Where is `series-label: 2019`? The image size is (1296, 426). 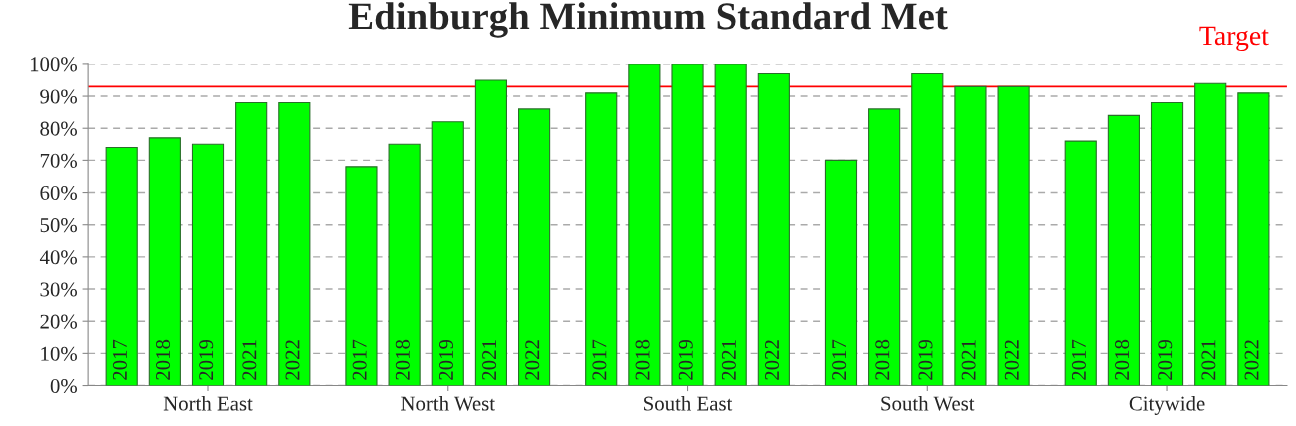
series-label: 2019 is located at coordinates (206, 359).